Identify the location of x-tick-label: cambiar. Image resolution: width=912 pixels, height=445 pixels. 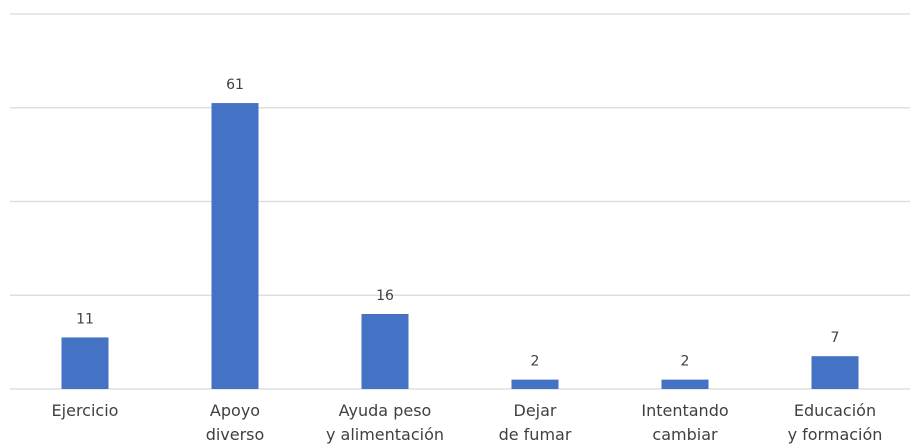
(685, 434).